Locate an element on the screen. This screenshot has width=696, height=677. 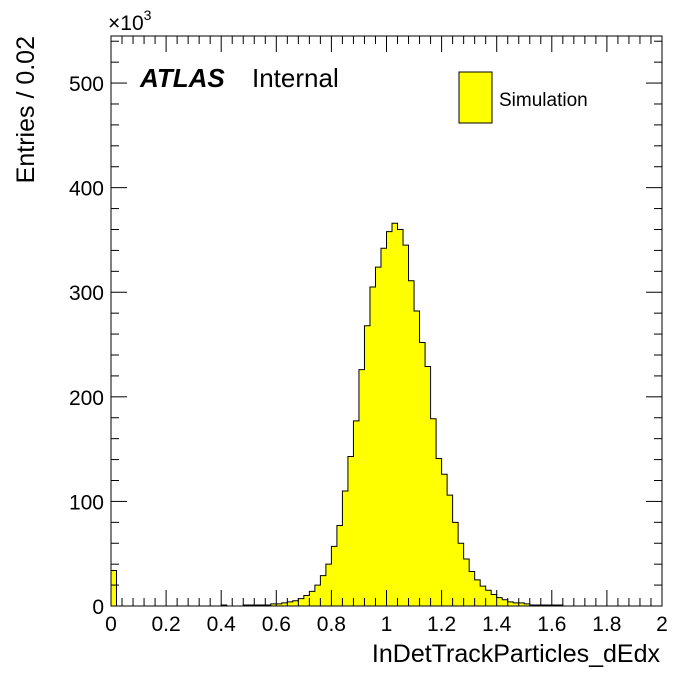
x-tick-labels: 0 0.2 0.4 0.6 0.8 1 1.2 1.4 1.6 1.8 2 is located at coordinates (386, 624).